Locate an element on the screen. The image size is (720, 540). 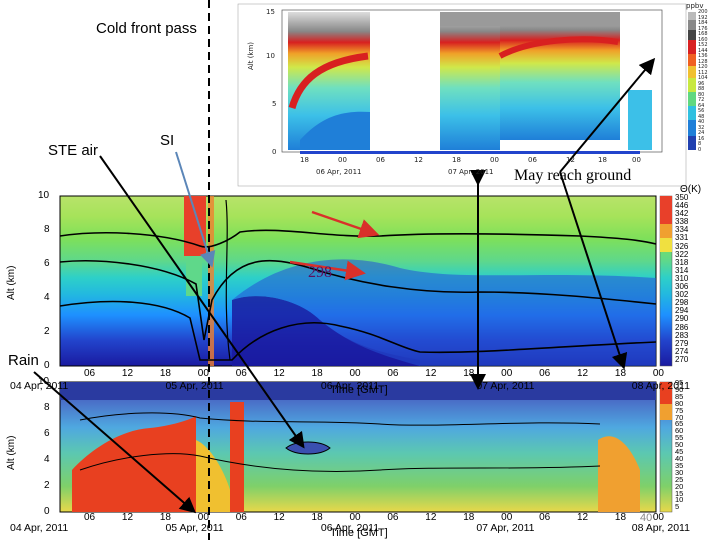
theta-colorbar is located at coordinates (666, 281).